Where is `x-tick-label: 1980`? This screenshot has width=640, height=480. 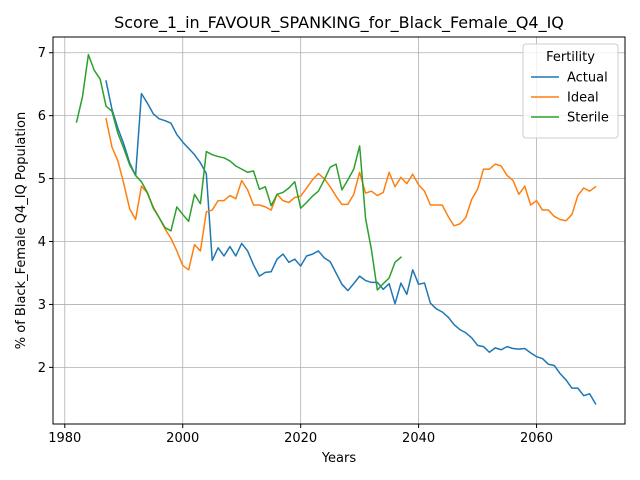
x-tick-label: 1980 is located at coordinates (64, 438).